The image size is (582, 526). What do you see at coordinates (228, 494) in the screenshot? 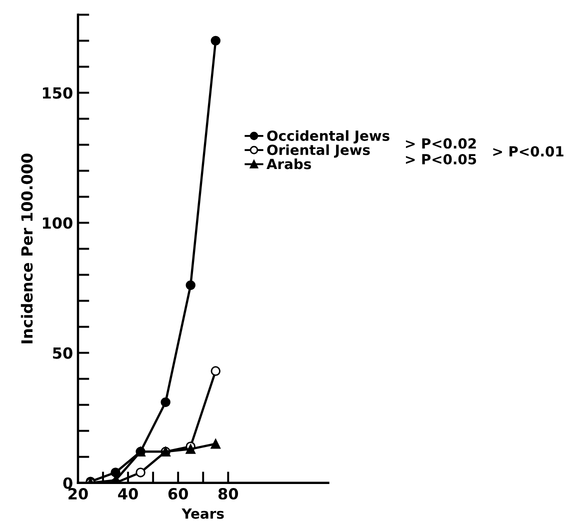
I see `x-tick-label: 80` at bounding box center [228, 494].